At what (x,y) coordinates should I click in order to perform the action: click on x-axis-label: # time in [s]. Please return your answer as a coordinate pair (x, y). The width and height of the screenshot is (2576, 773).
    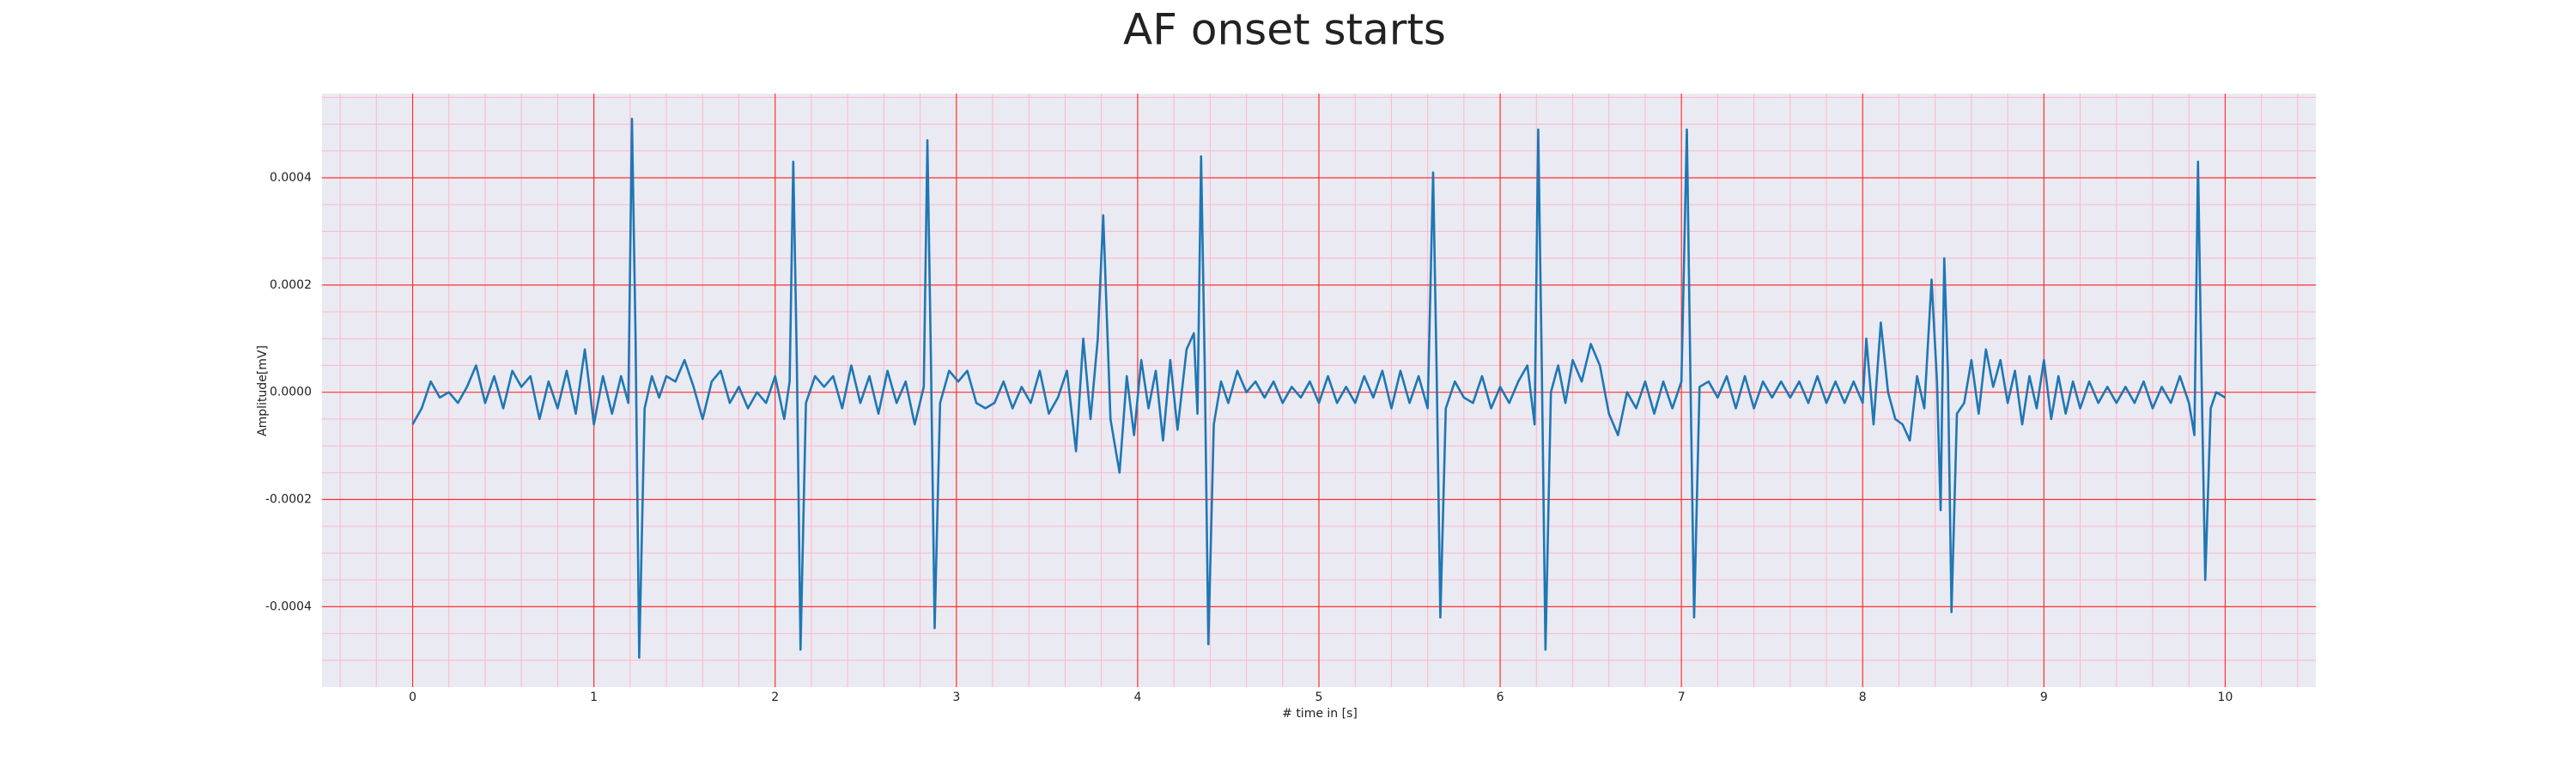
    Looking at the image, I should click on (1320, 714).